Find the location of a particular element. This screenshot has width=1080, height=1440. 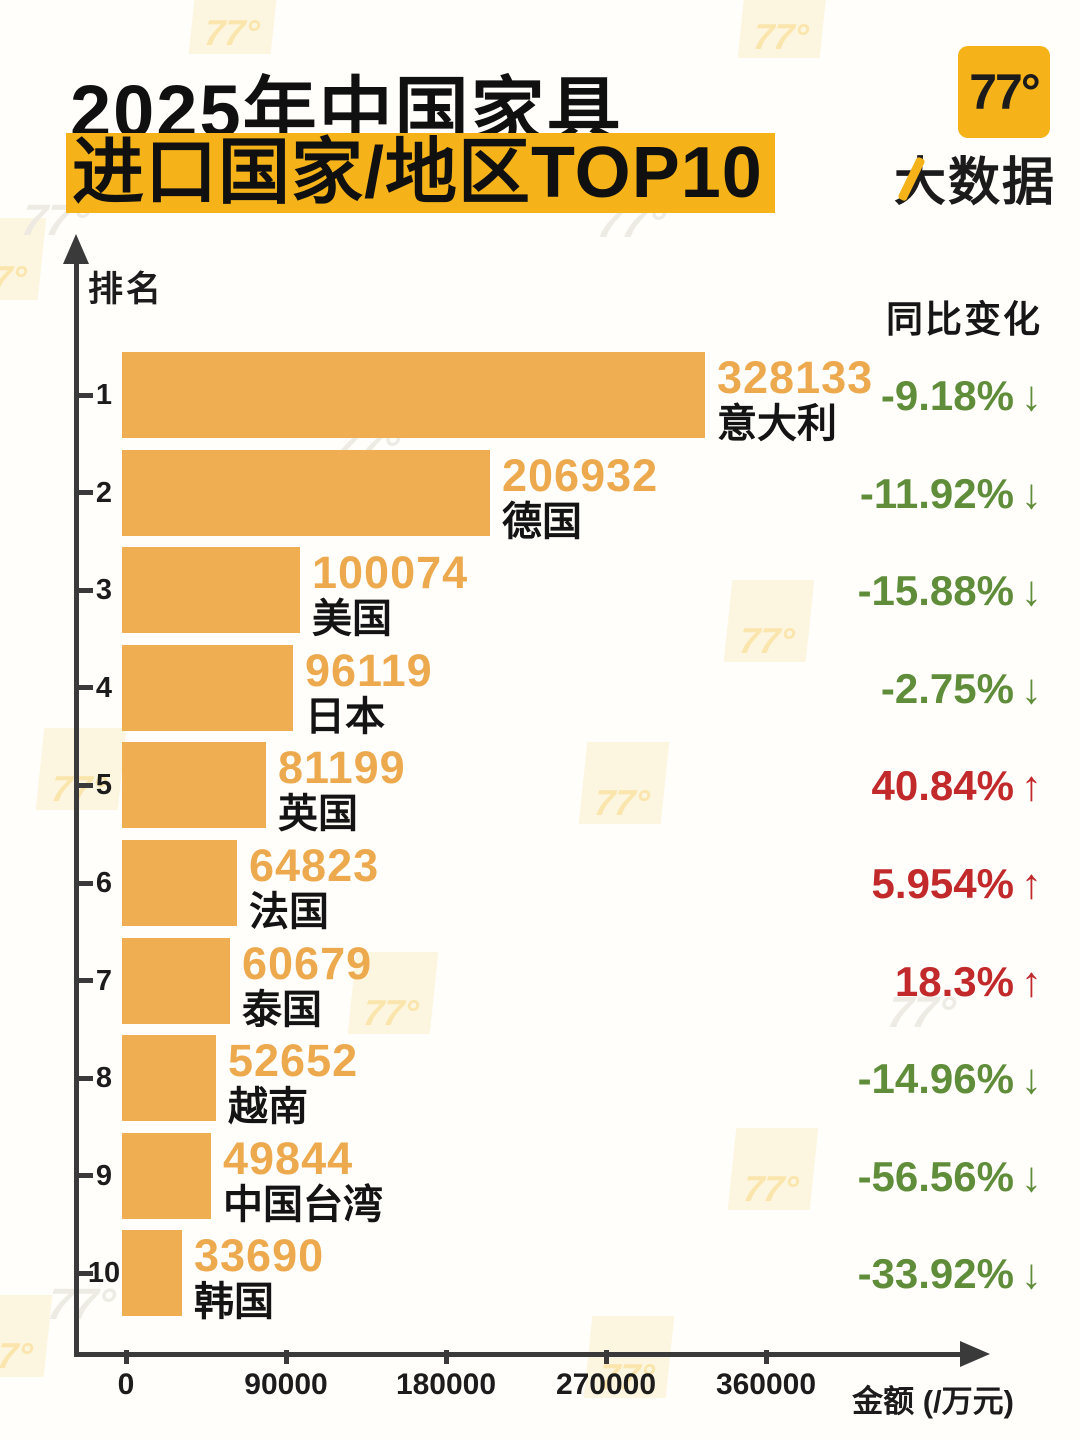

bar-country-label: 意大利 is located at coordinates (777, 424).